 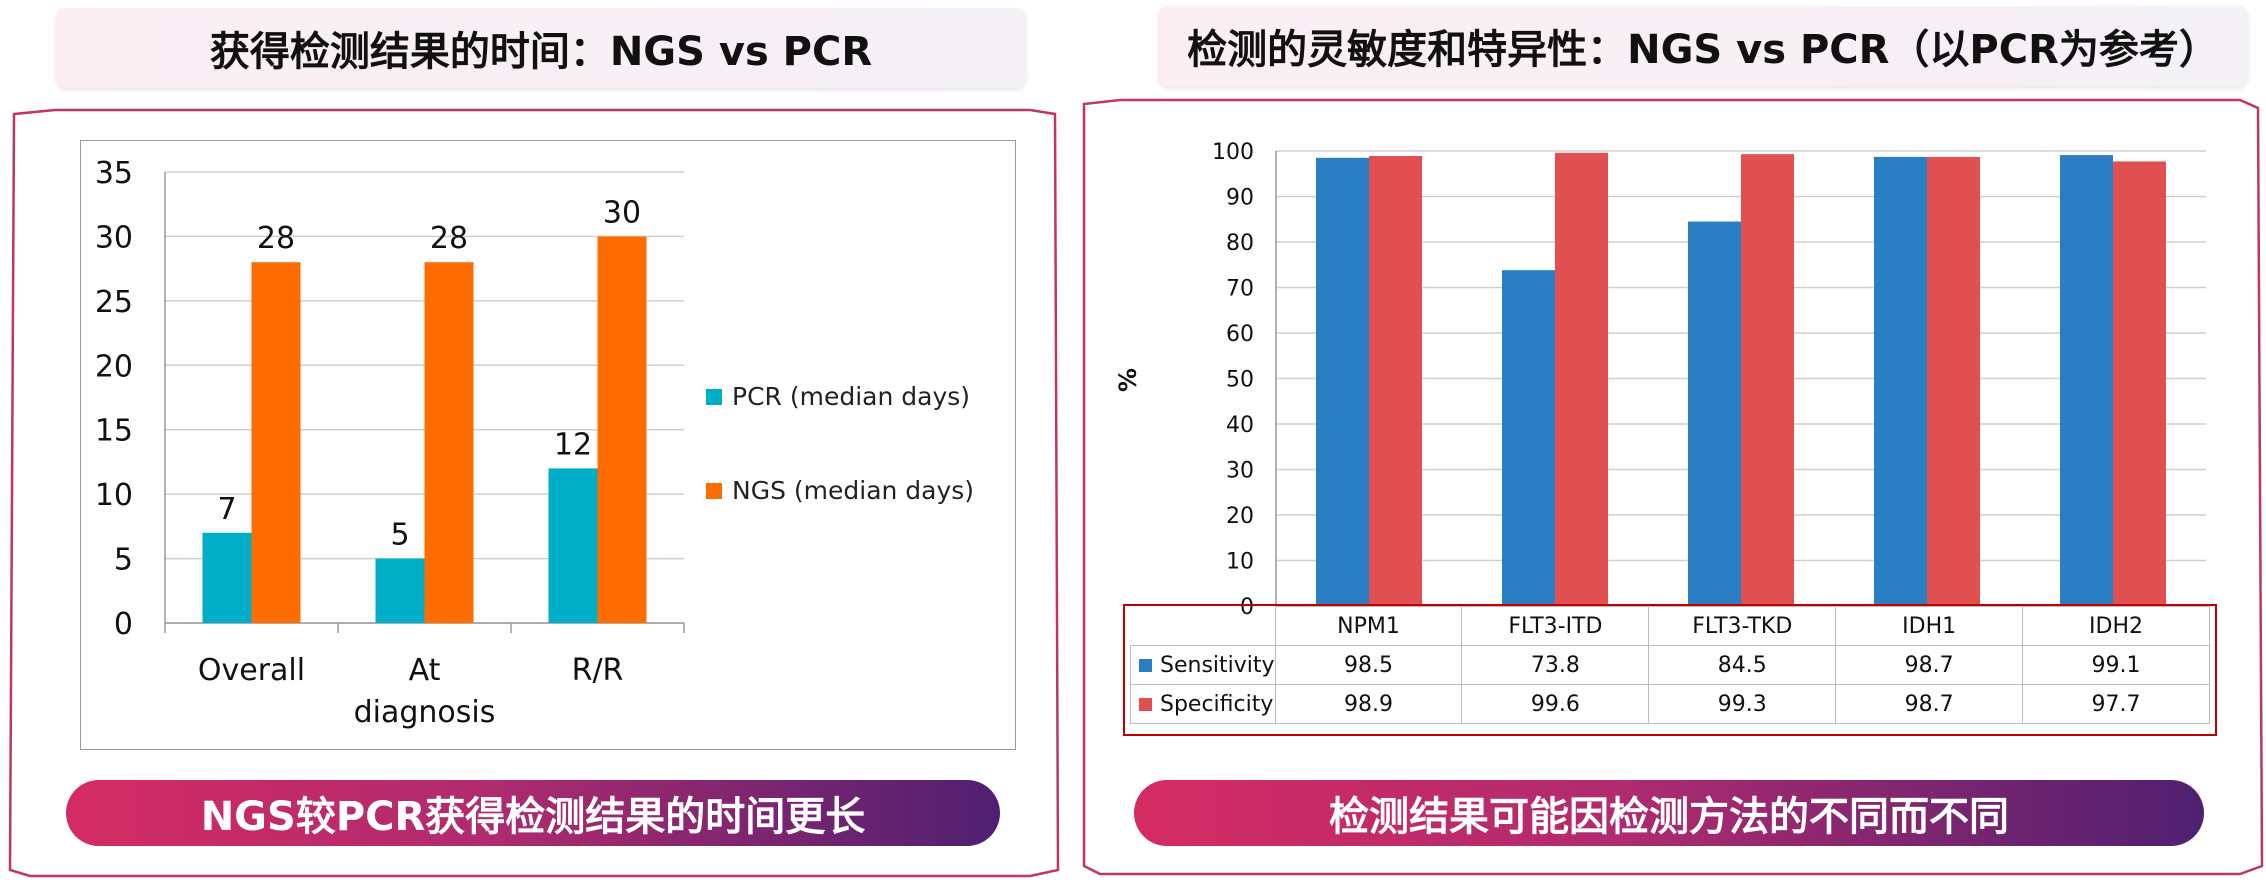 I want to click on x-tick-label: At, so click(x=425, y=670).